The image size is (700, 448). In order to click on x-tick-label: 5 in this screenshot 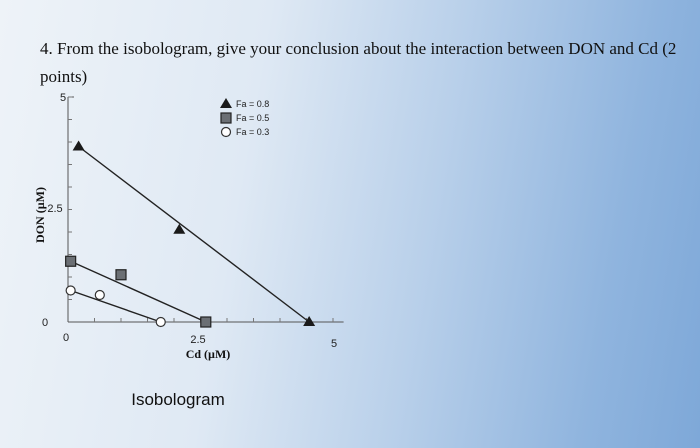, I will do `click(334, 344)`.